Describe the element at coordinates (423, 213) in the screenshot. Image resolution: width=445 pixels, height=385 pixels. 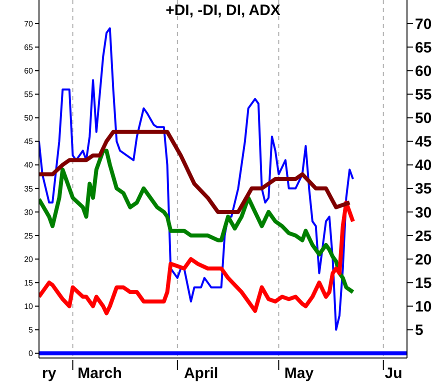
I see `y2-tick-label: 30` at that location.